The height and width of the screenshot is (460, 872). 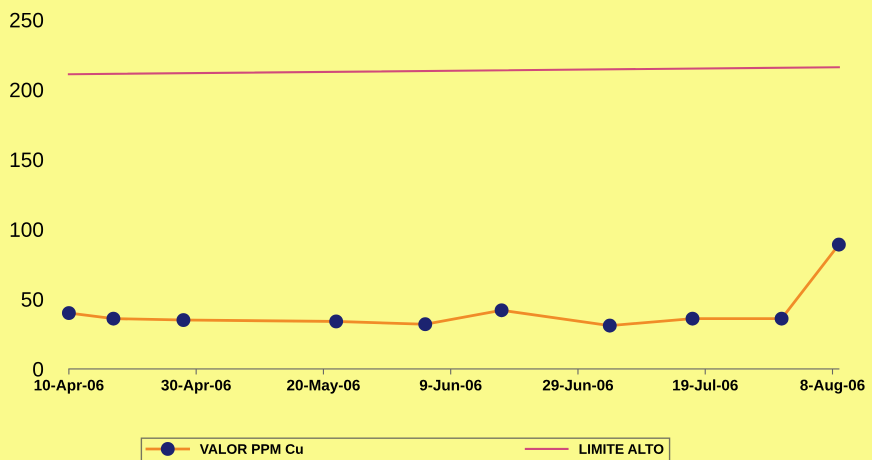 What do you see at coordinates (27, 230) in the screenshot?
I see `y-tick-label: 100` at bounding box center [27, 230].